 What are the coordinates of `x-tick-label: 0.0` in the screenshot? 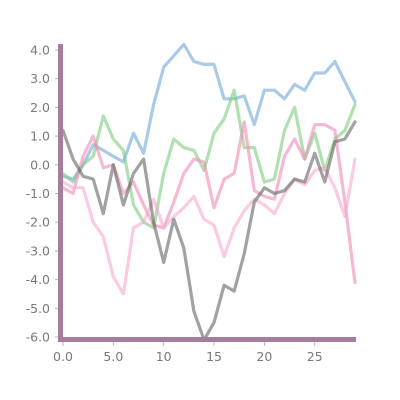 It's located at (63, 356).